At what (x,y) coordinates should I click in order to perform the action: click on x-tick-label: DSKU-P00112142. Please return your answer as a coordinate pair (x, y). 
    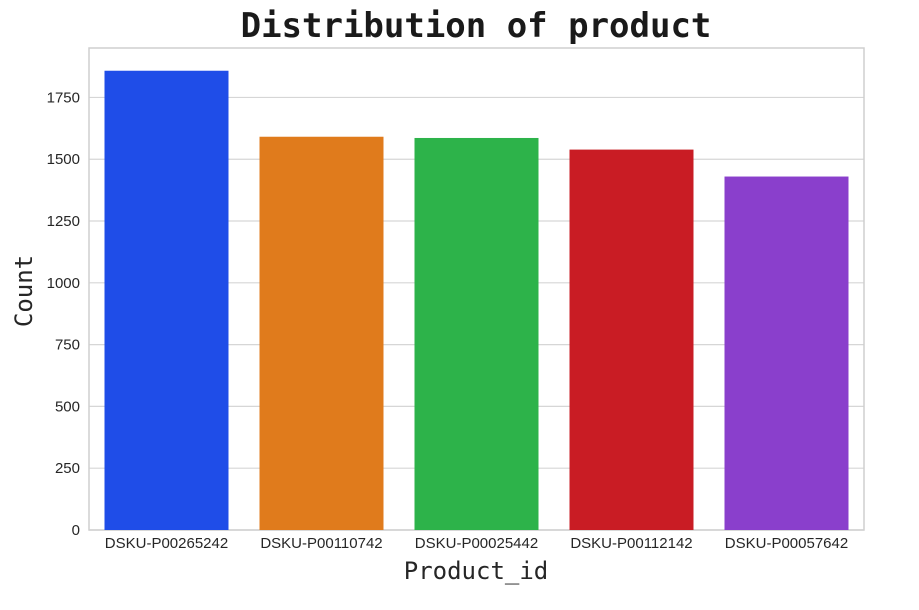
    Looking at the image, I should click on (631, 543).